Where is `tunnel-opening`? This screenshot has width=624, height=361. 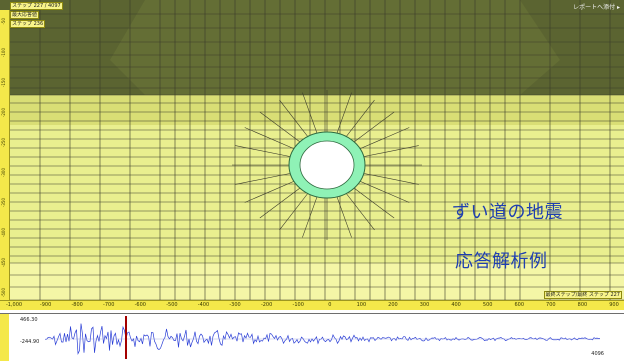
tunnel-opening is located at coordinates (327, 165).